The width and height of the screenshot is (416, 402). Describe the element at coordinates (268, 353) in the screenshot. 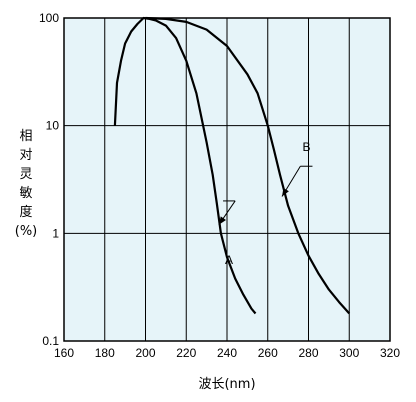

I see `x-tick-260: 260` at that location.